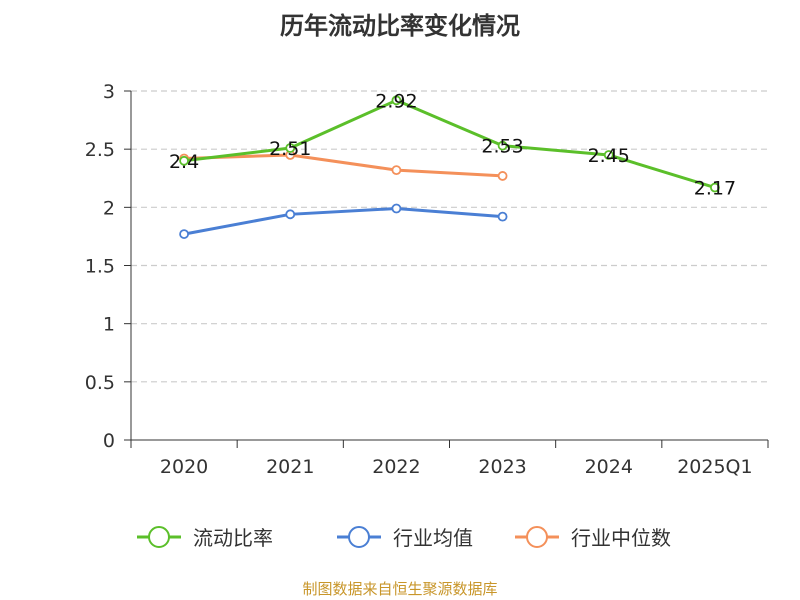  I want to click on data-label: 2.53, so click(502, 147).